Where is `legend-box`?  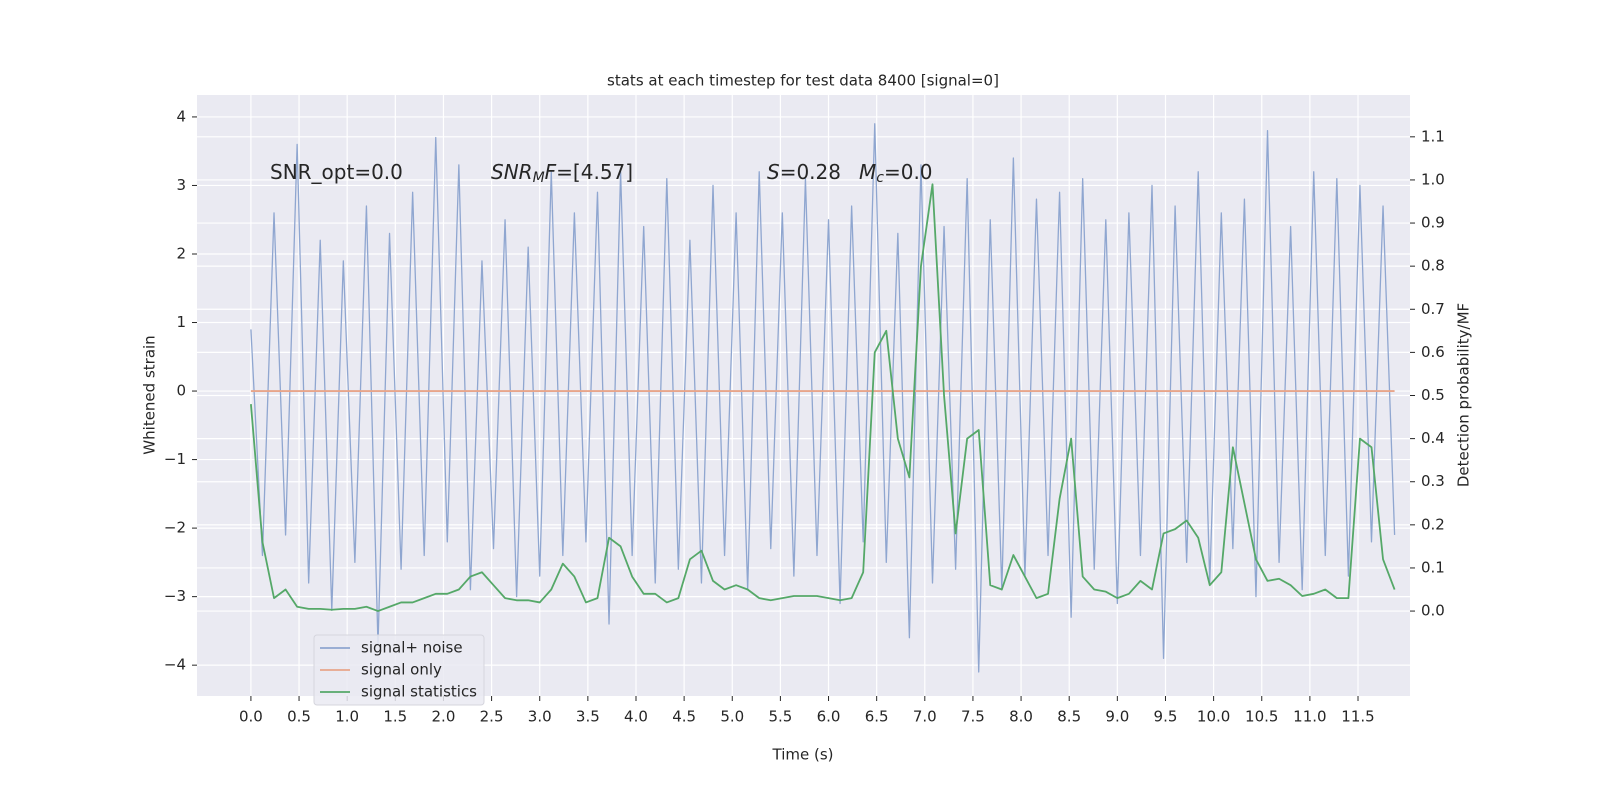 legend-box is located at coordinates (399, 670).